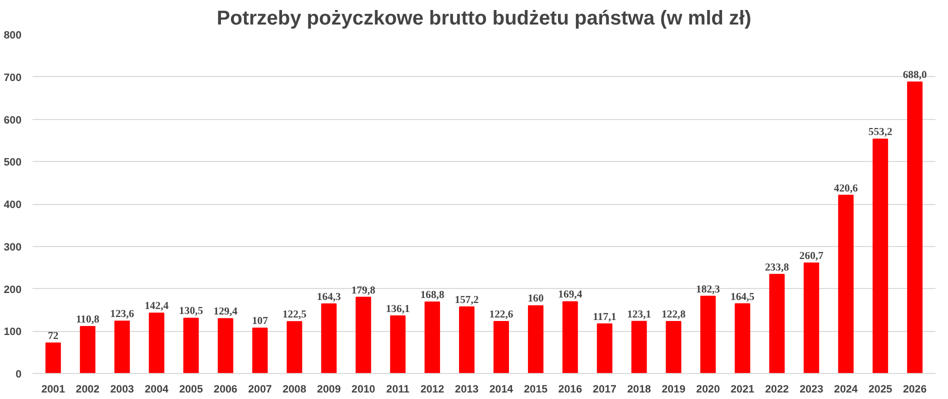  I want to click on data-label: 107, so click(260, 322).